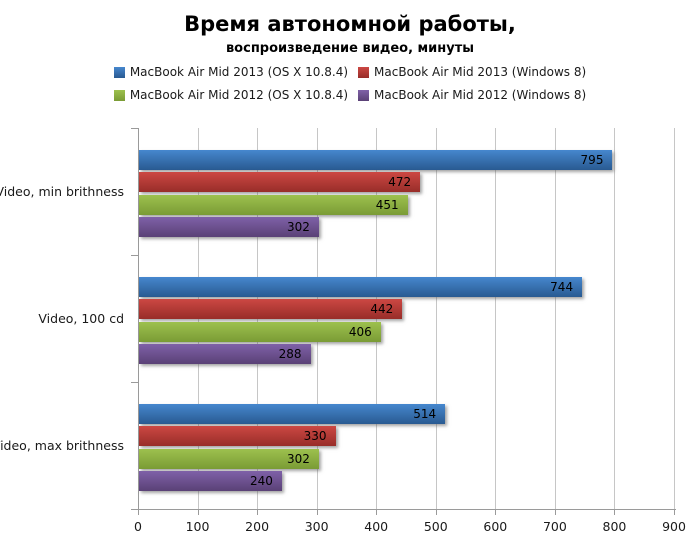 This screenshot has height=544, width=700. I want to click on x-tick-label: 400, so click(376, 526).